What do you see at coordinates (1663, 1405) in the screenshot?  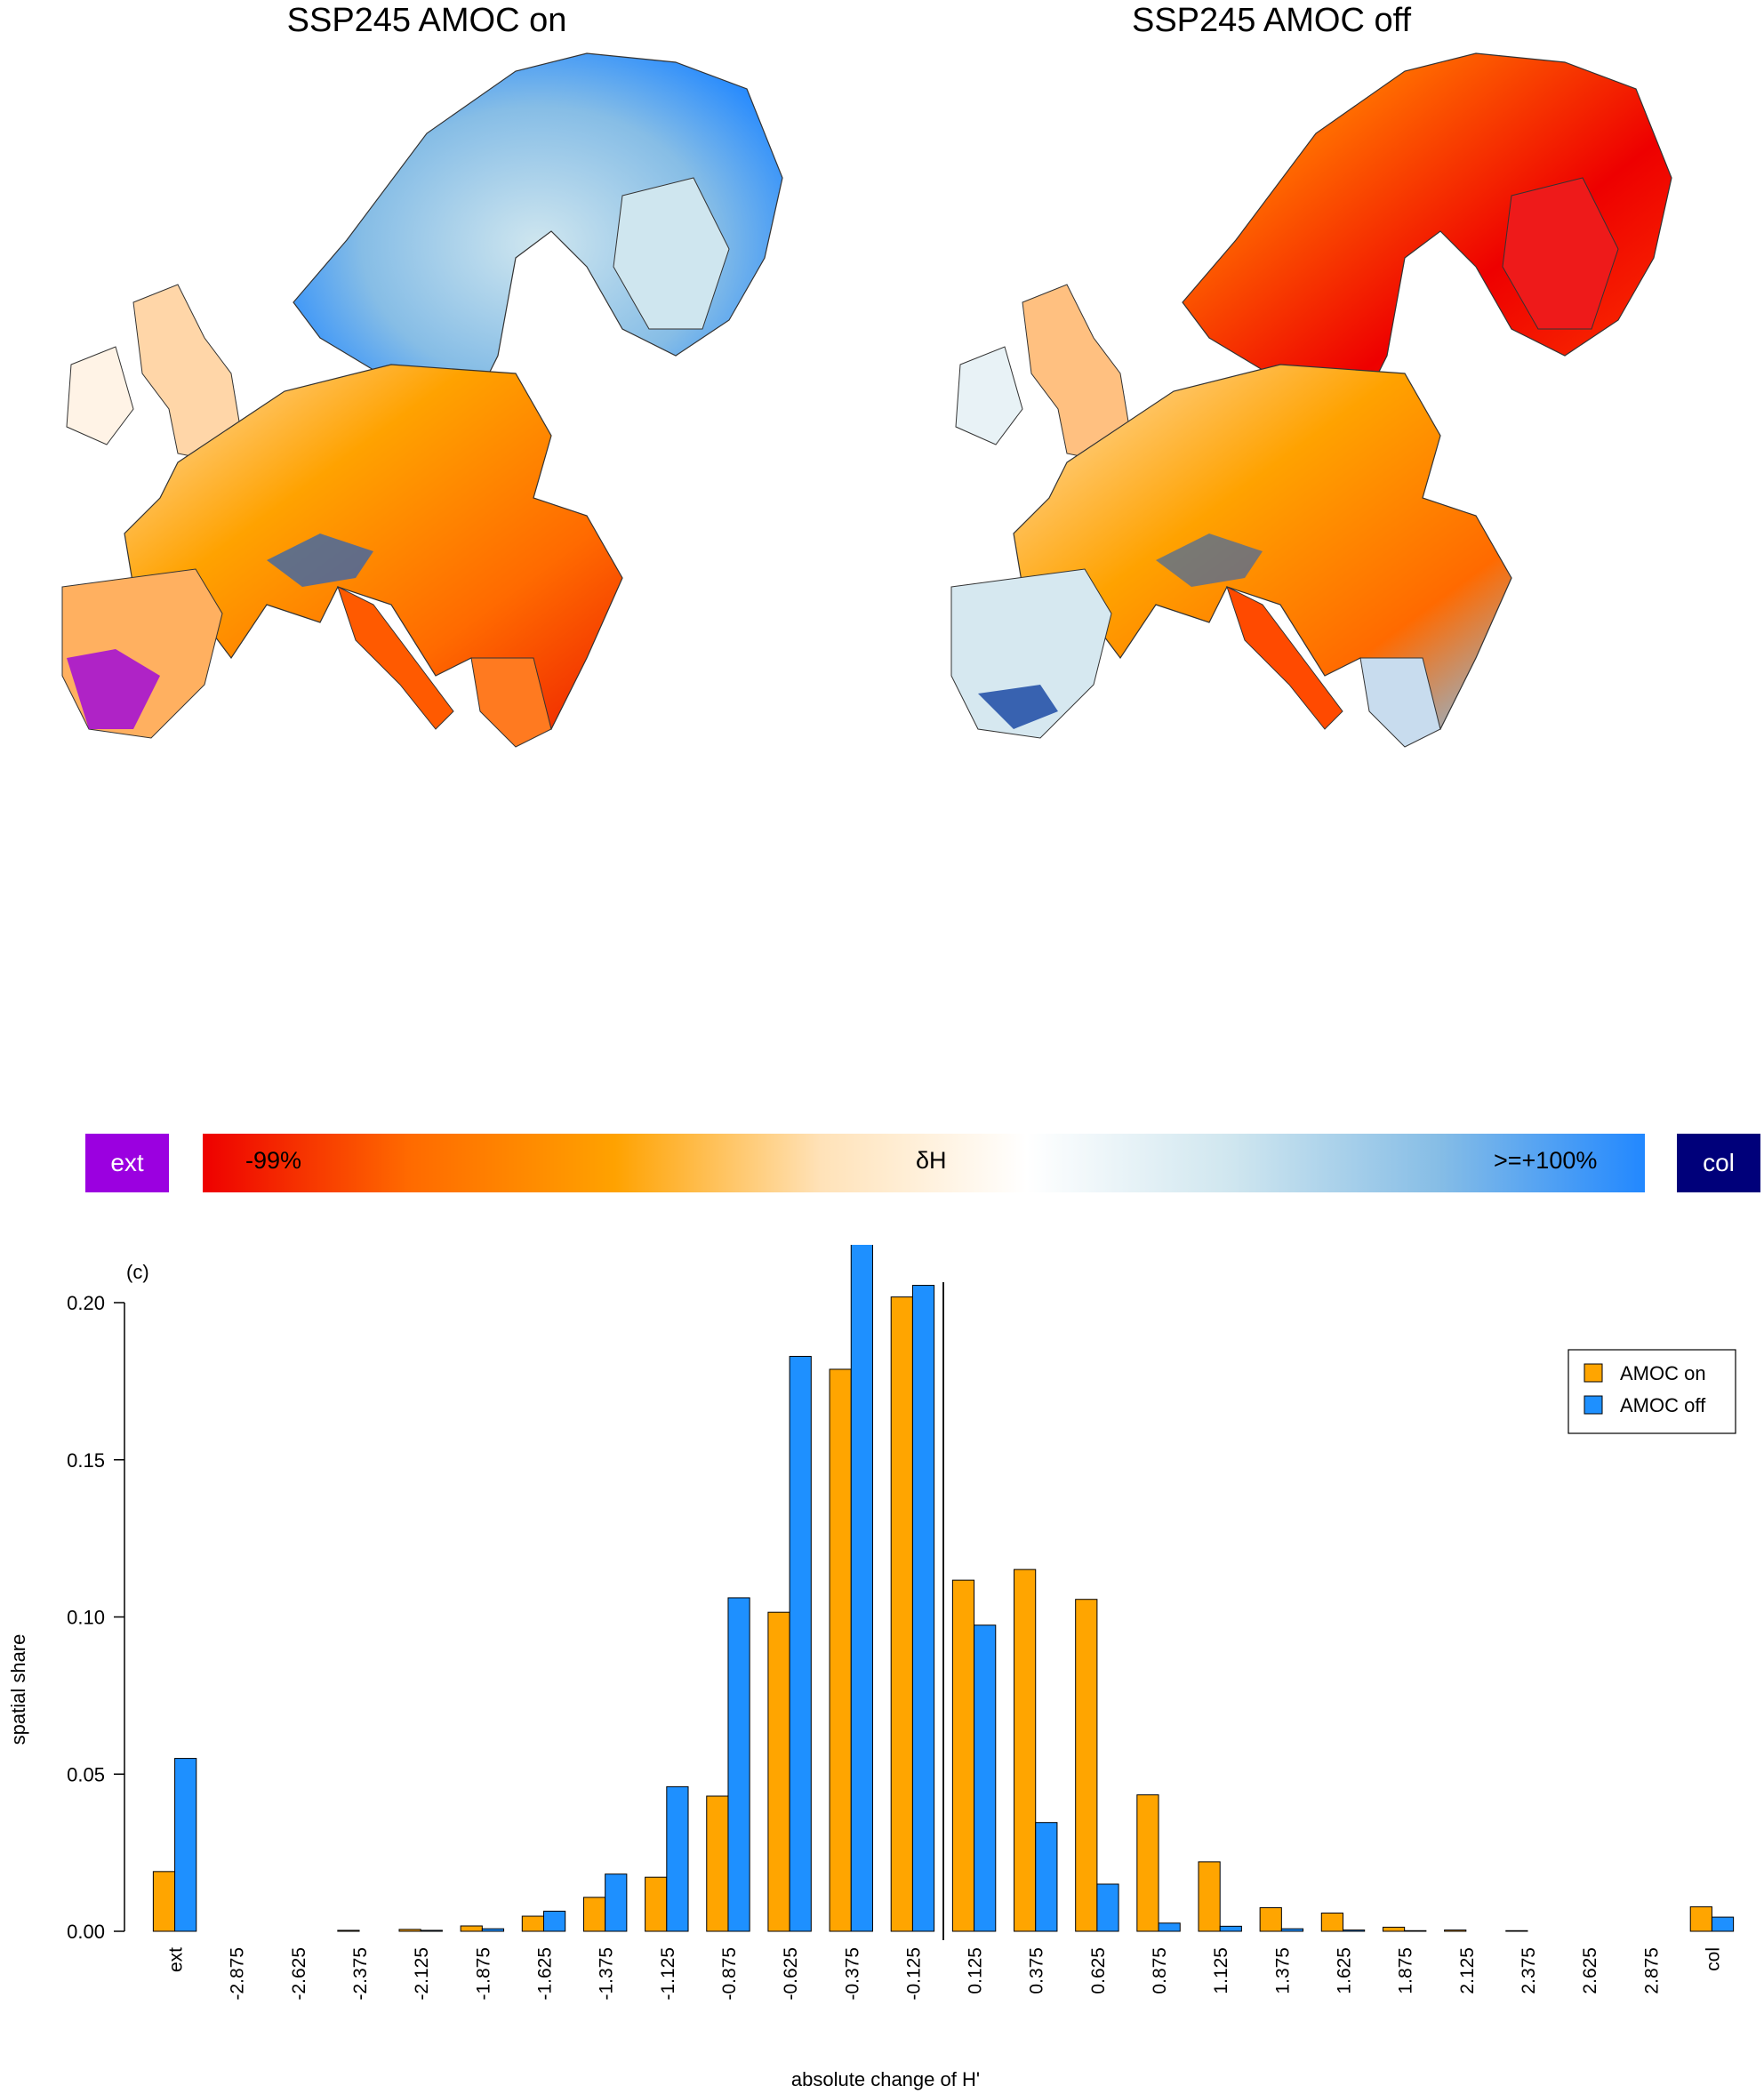 I see `legend-entry: AMOC off` at bounding box center [1663, 1405].